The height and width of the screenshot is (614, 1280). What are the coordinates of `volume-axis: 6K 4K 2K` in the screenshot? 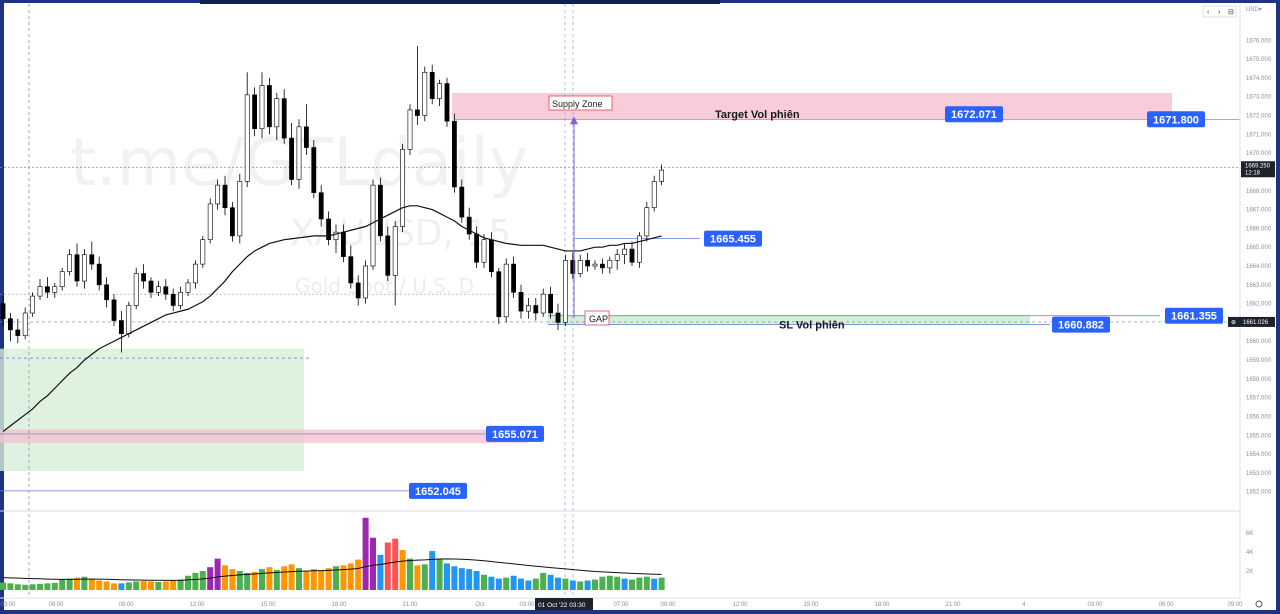 It's located at (1249, 553).